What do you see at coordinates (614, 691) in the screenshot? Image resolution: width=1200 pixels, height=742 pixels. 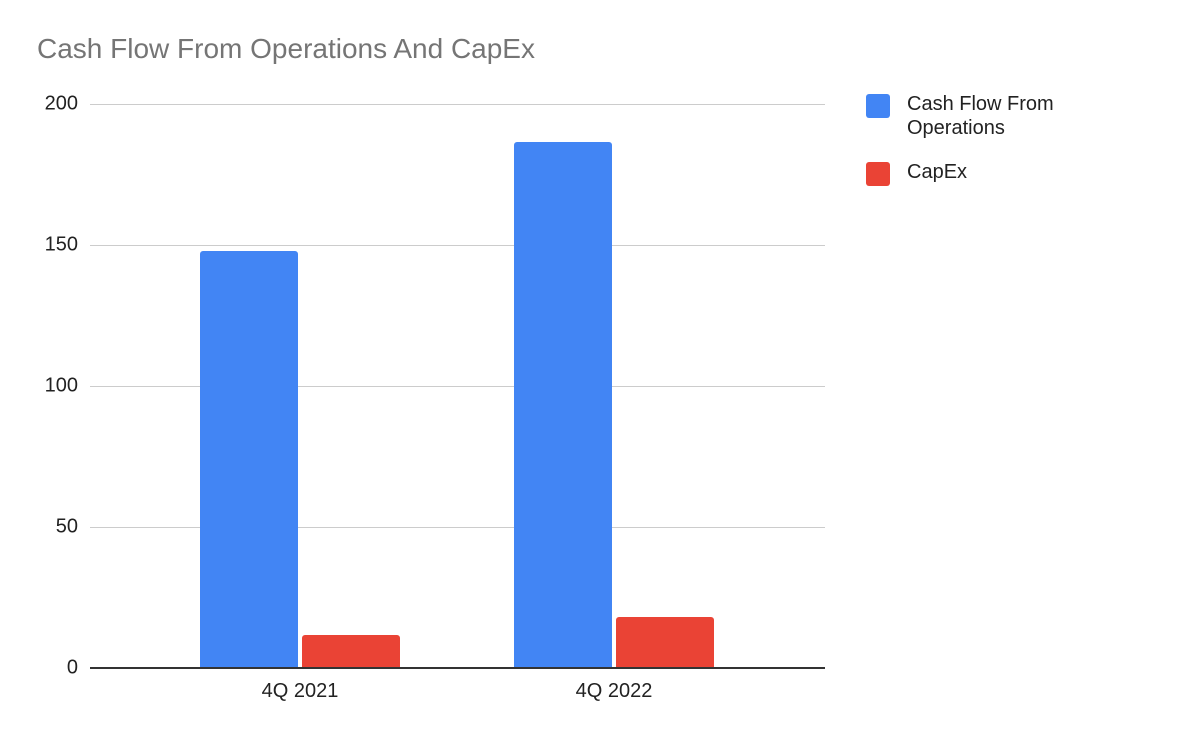 I see `x-tick-4q-2022: 4Q 2022` at bounding box center [614, 691].